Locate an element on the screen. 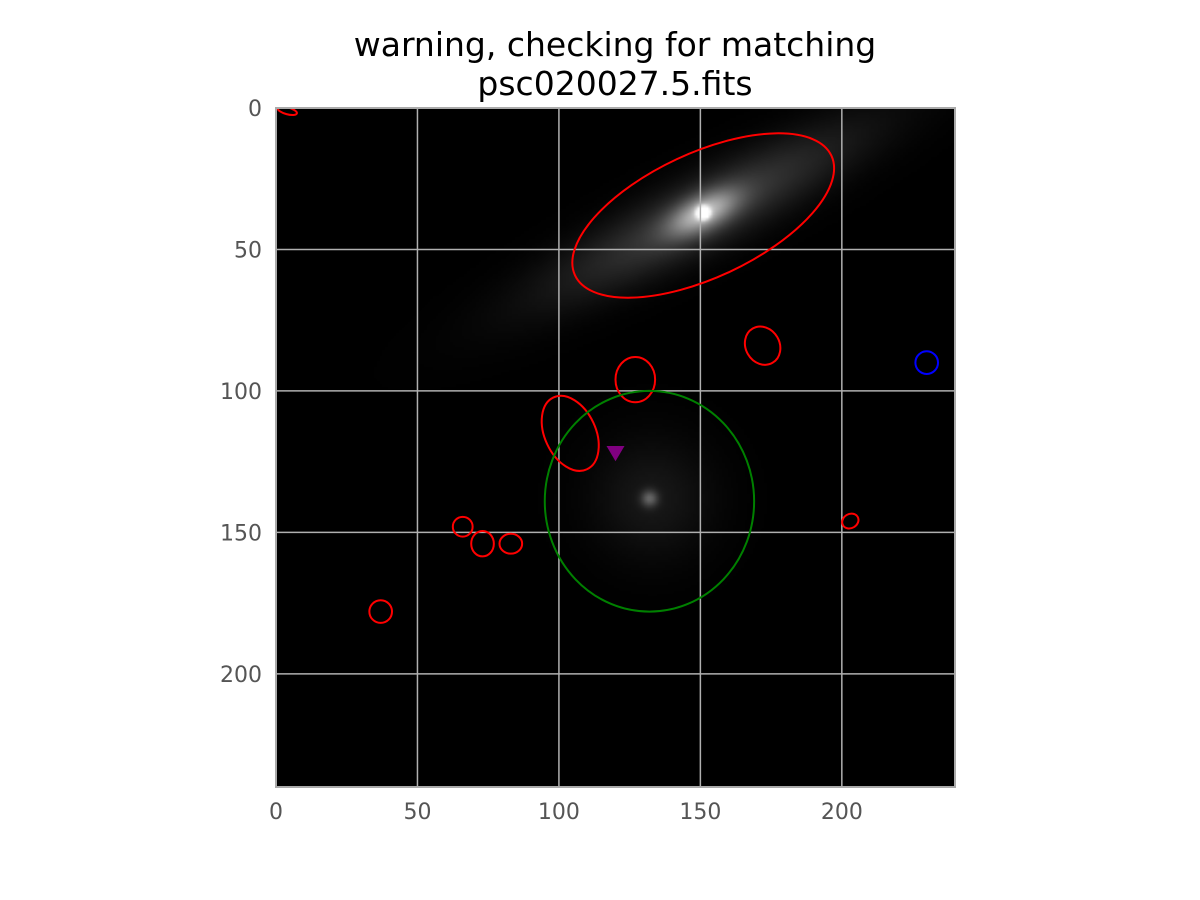 The image size is (1200, 900). triangle-marker is located at coordinates (615, 453).